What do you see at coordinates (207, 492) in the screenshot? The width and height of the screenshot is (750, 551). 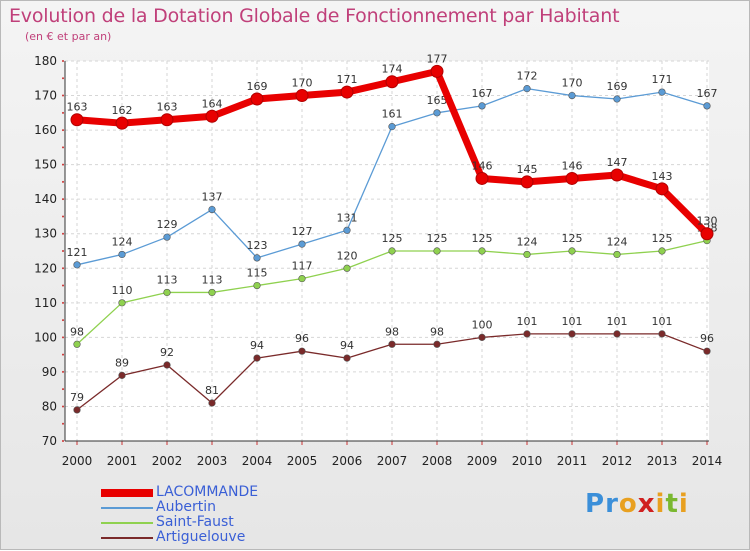 I see `legend-label: LACOMMANDE` at bounding box center [207, 492].